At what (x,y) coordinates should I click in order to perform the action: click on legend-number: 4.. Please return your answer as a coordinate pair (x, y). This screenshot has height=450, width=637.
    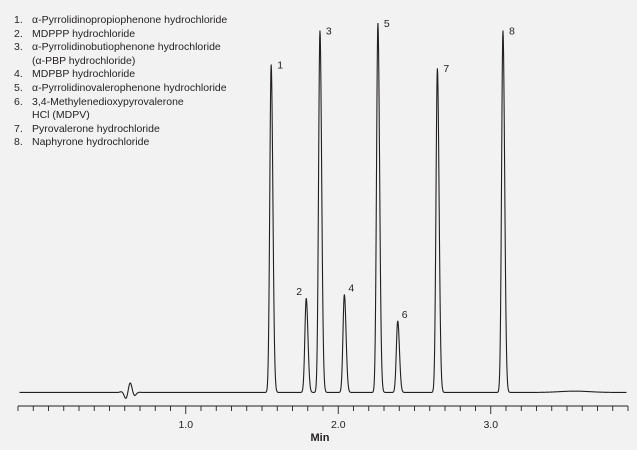
    Looking at the image, I should click on (18, 74).